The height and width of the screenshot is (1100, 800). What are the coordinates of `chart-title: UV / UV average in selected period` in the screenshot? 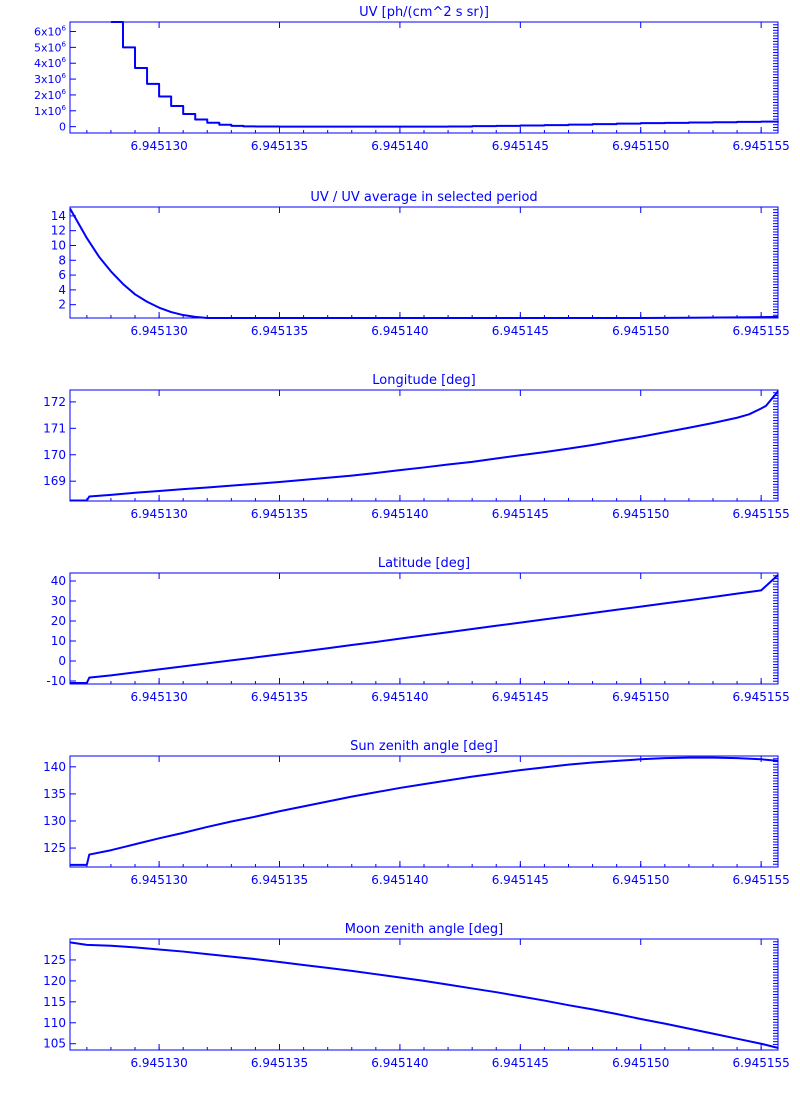 It's located at (423, 197).